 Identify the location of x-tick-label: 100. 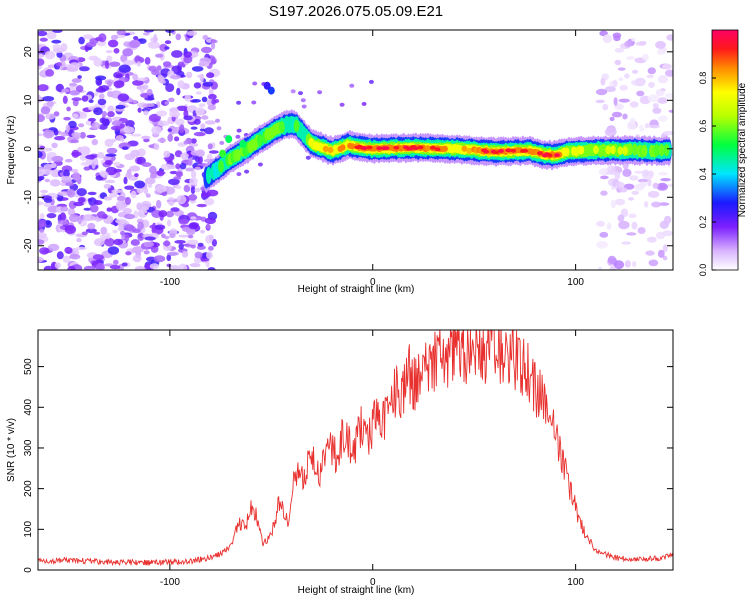
(575, 582).